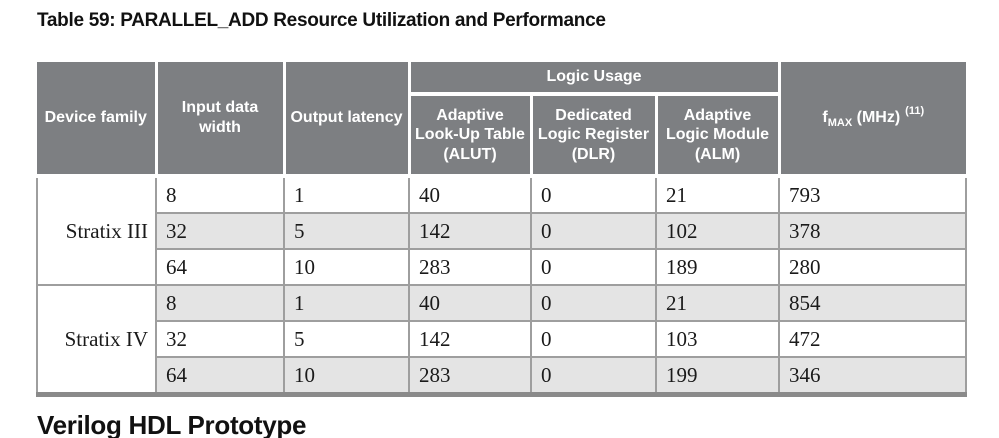 The width and height of the screenshot is (999, 438). Describe the element at coordinates (97, 120) in the screenshot. I see `header-device-family: Device family` at that location.